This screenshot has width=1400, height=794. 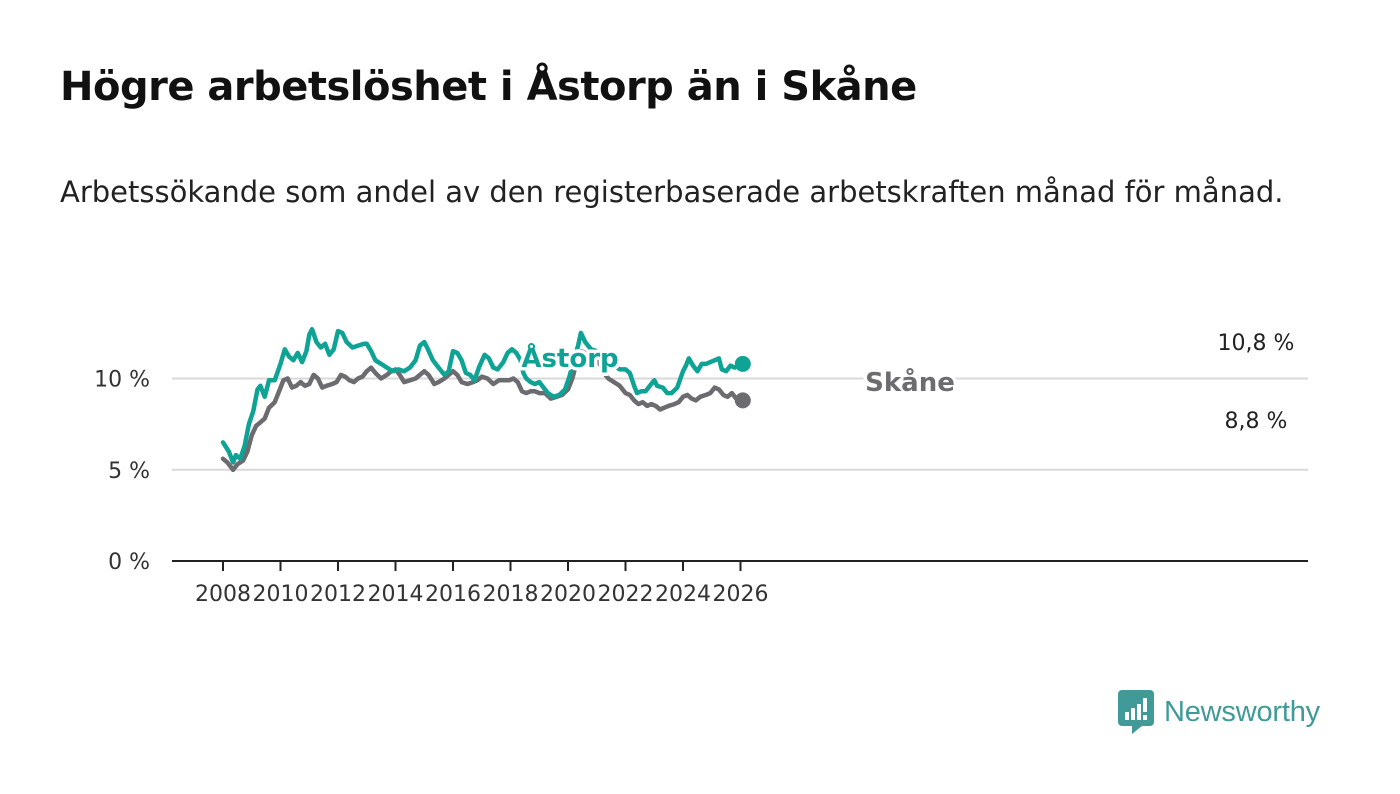 I want to click on y-tick-label: 10 %, so click(x=122, y=380).